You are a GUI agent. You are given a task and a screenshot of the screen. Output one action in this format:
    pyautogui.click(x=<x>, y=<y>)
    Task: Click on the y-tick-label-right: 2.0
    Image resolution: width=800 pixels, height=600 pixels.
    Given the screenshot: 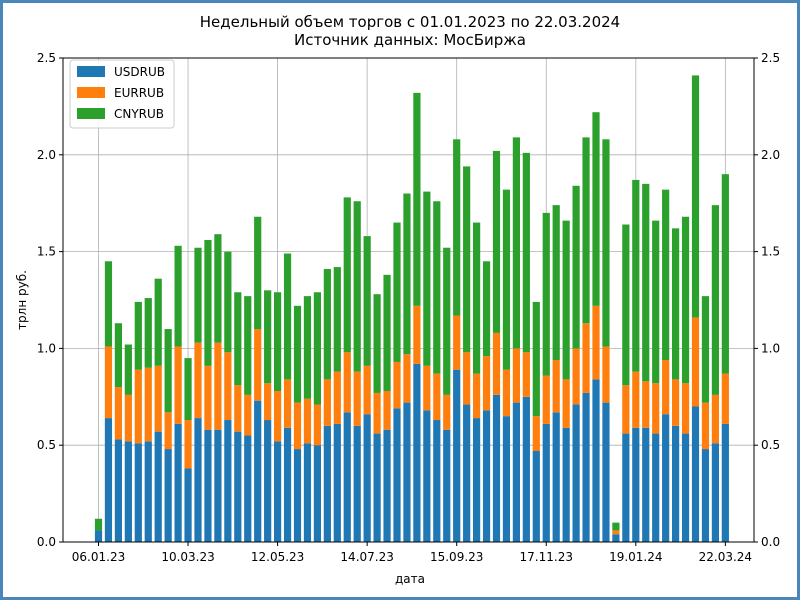 What is the action you would take?
    pyautogui.click(x=770, y=155)
    